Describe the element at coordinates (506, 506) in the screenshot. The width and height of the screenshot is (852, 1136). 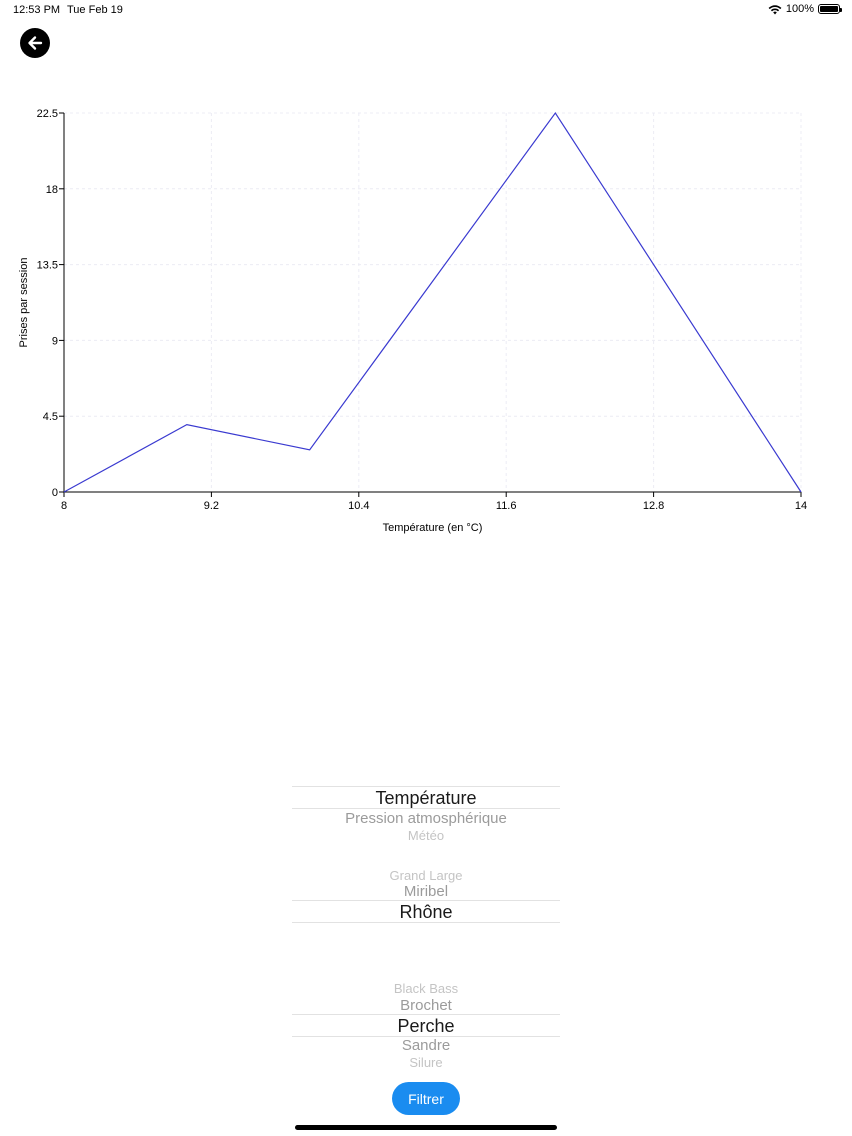
I see `x-tick-label: 11.6` at that location.